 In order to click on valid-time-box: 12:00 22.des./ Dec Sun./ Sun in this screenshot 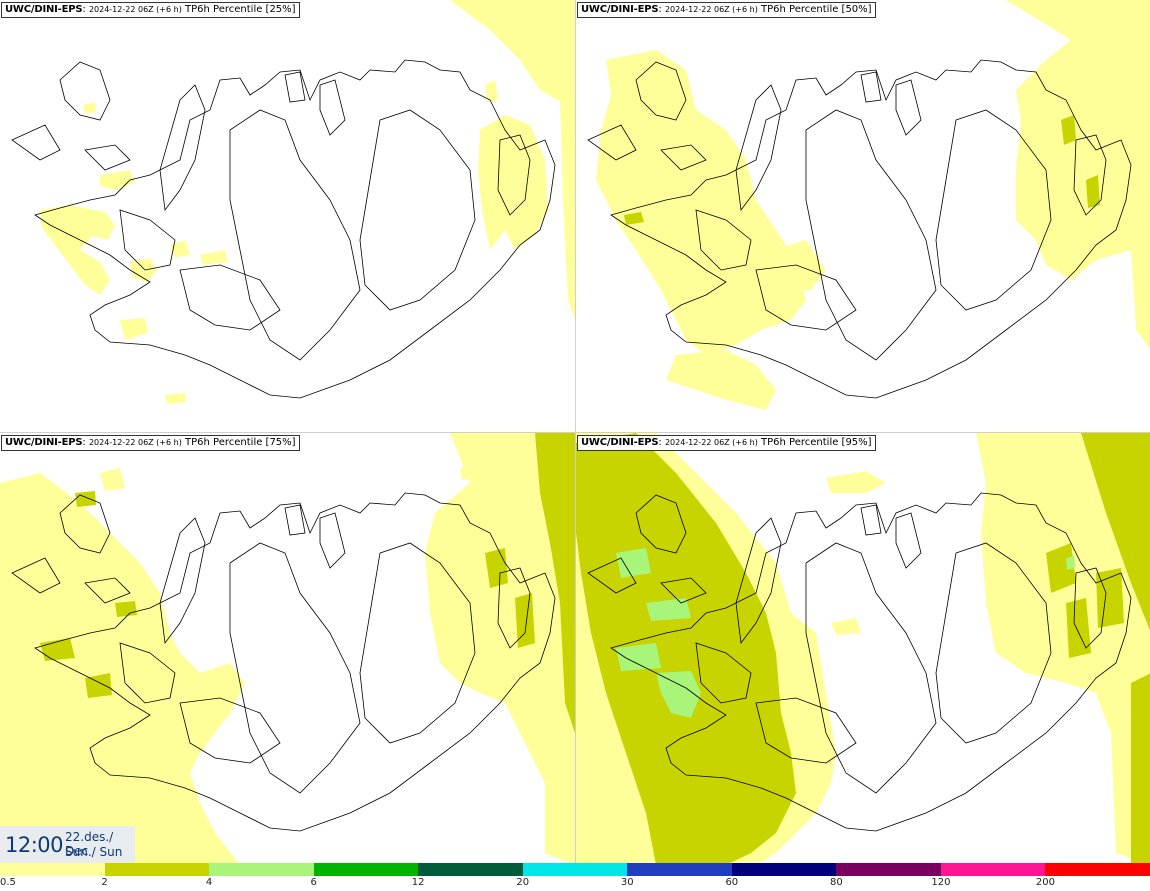, I will do `click(67, 844)`.